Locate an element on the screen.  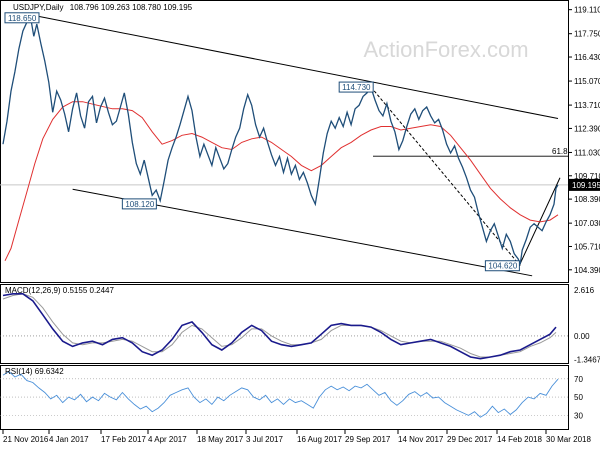
current-price-label: 109.195 is located at coordinates (586, 185).